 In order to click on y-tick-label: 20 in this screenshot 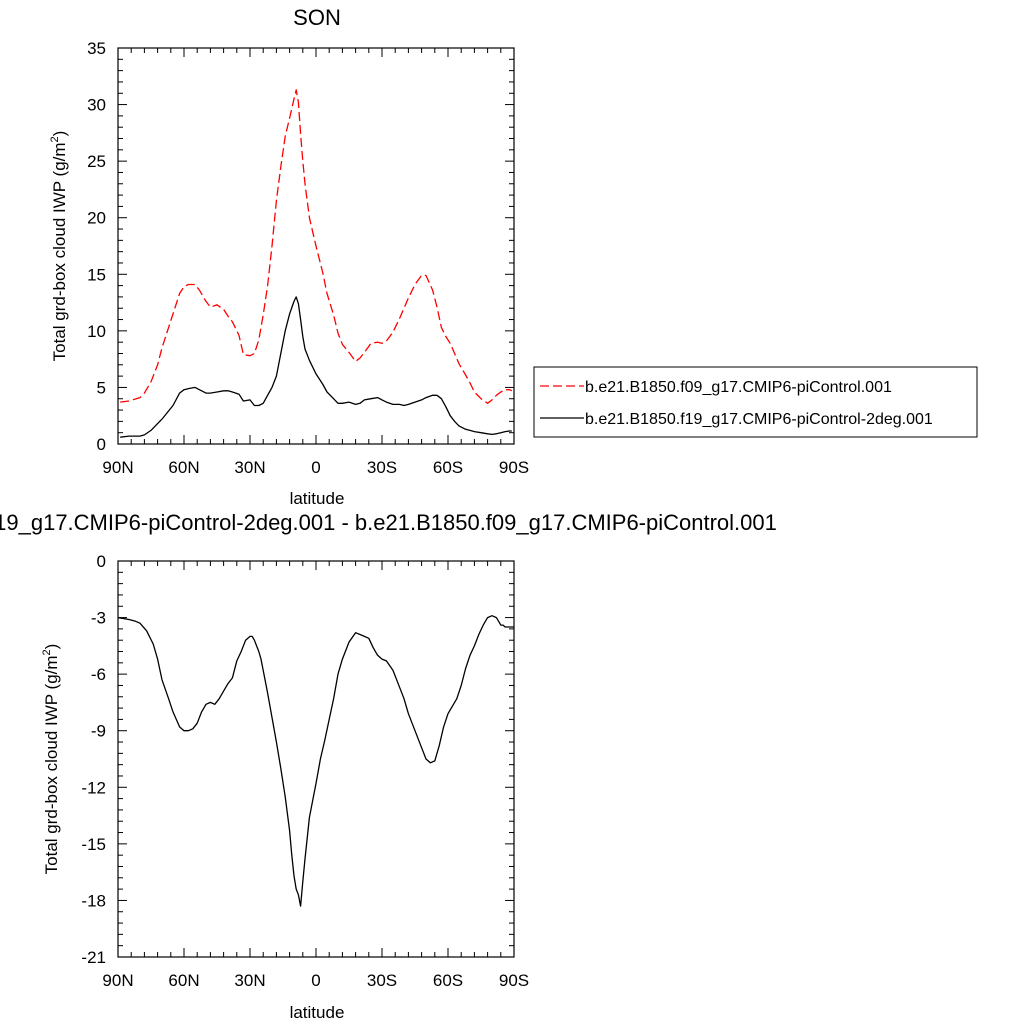, I will do `click(96, 218)`.